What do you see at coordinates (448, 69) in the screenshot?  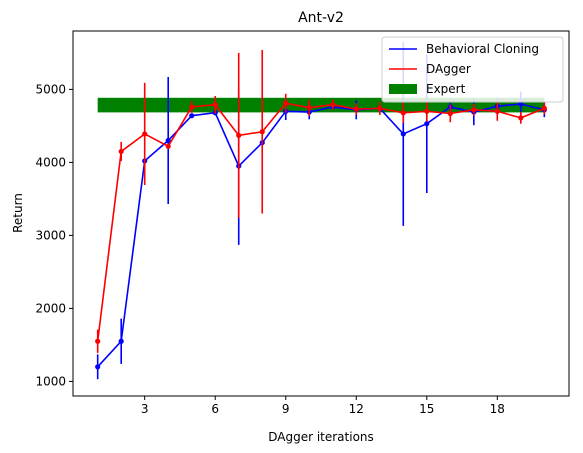 I see `legend-label: DAgger` at bounding box center [448, 69].